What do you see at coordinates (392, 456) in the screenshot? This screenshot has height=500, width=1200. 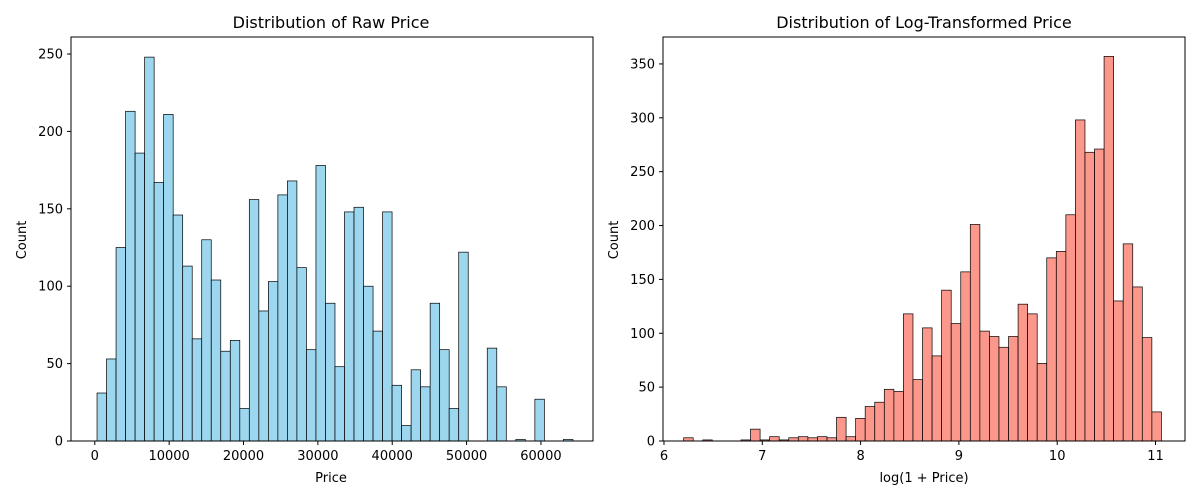 I see `x-tick-label: 40000` at bounding box center [392, 456].